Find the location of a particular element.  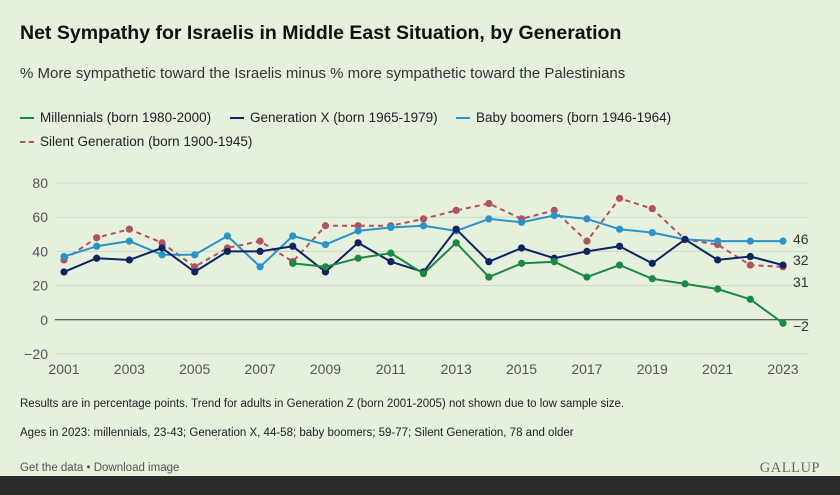

legend-item-gen-x: Generation X (born 1965-1979) is located at coordinates (334, 117).